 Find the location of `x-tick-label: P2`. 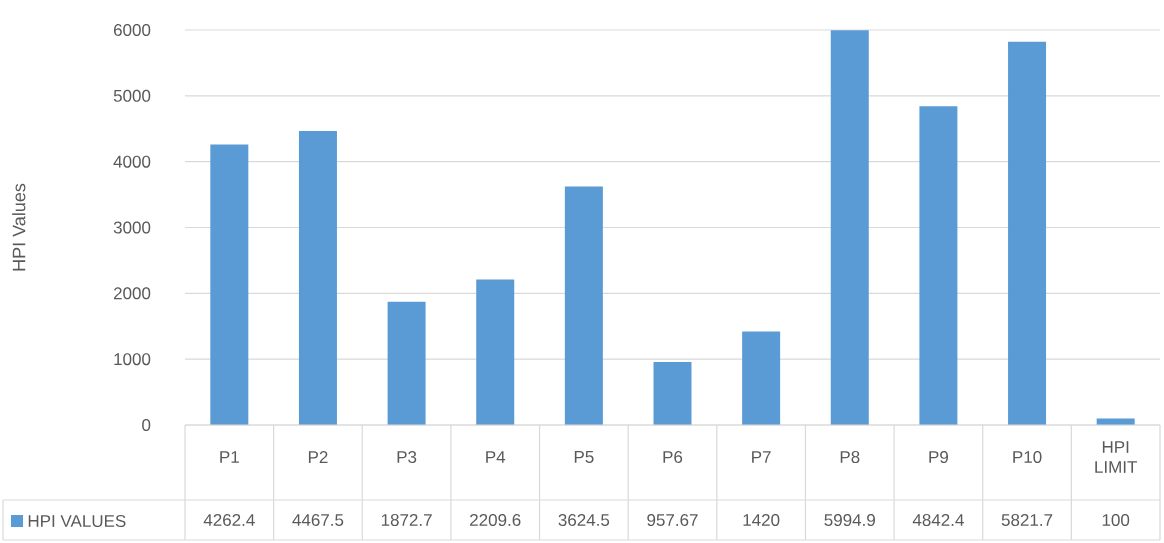

x-tick-label: P2 is located at coordinates (318, 457).